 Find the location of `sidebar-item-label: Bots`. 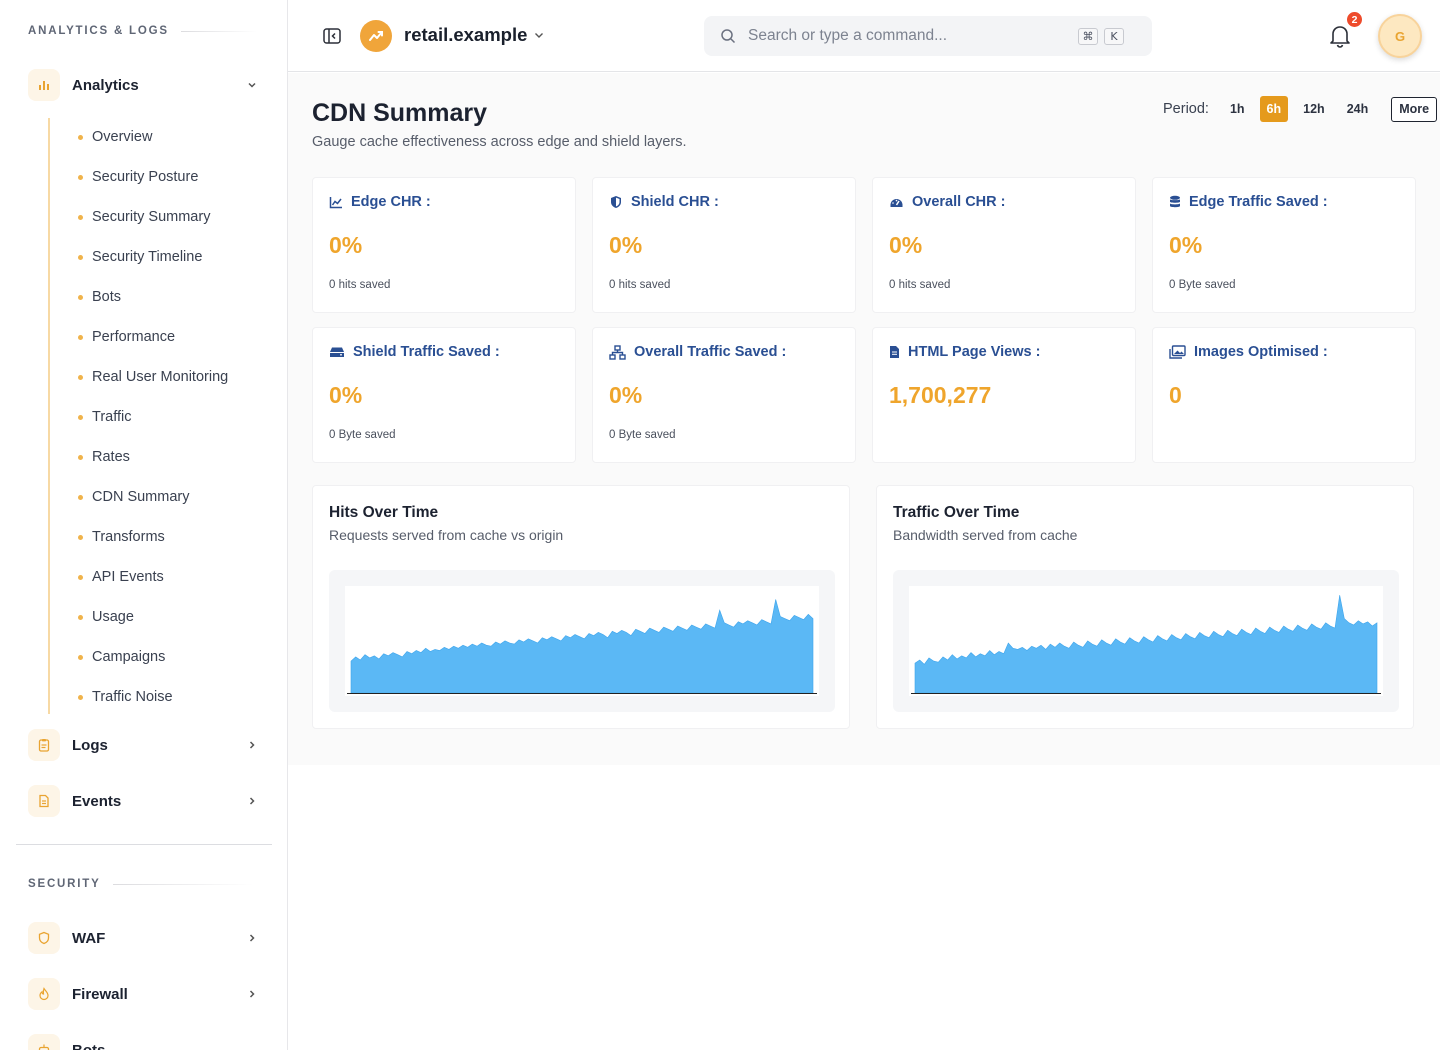

sidebar-item-label: Bots is located at coordinates (107, 297).